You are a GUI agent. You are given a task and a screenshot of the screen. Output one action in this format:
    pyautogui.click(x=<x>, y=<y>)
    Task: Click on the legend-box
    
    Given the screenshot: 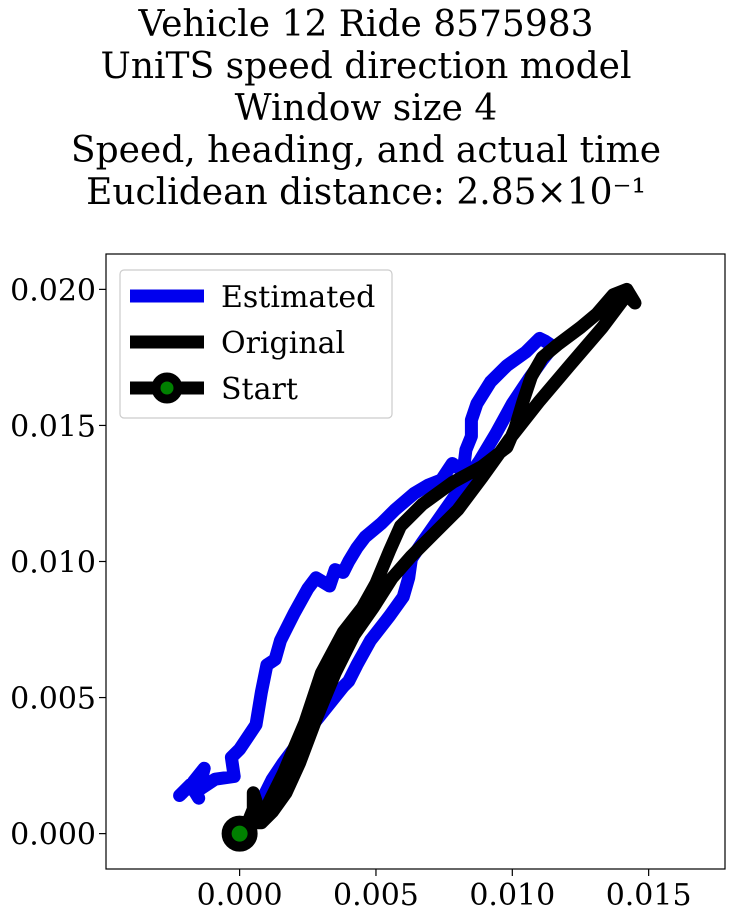 What is the action you would take?
    pyautogui.click(x=256, y=344)
    